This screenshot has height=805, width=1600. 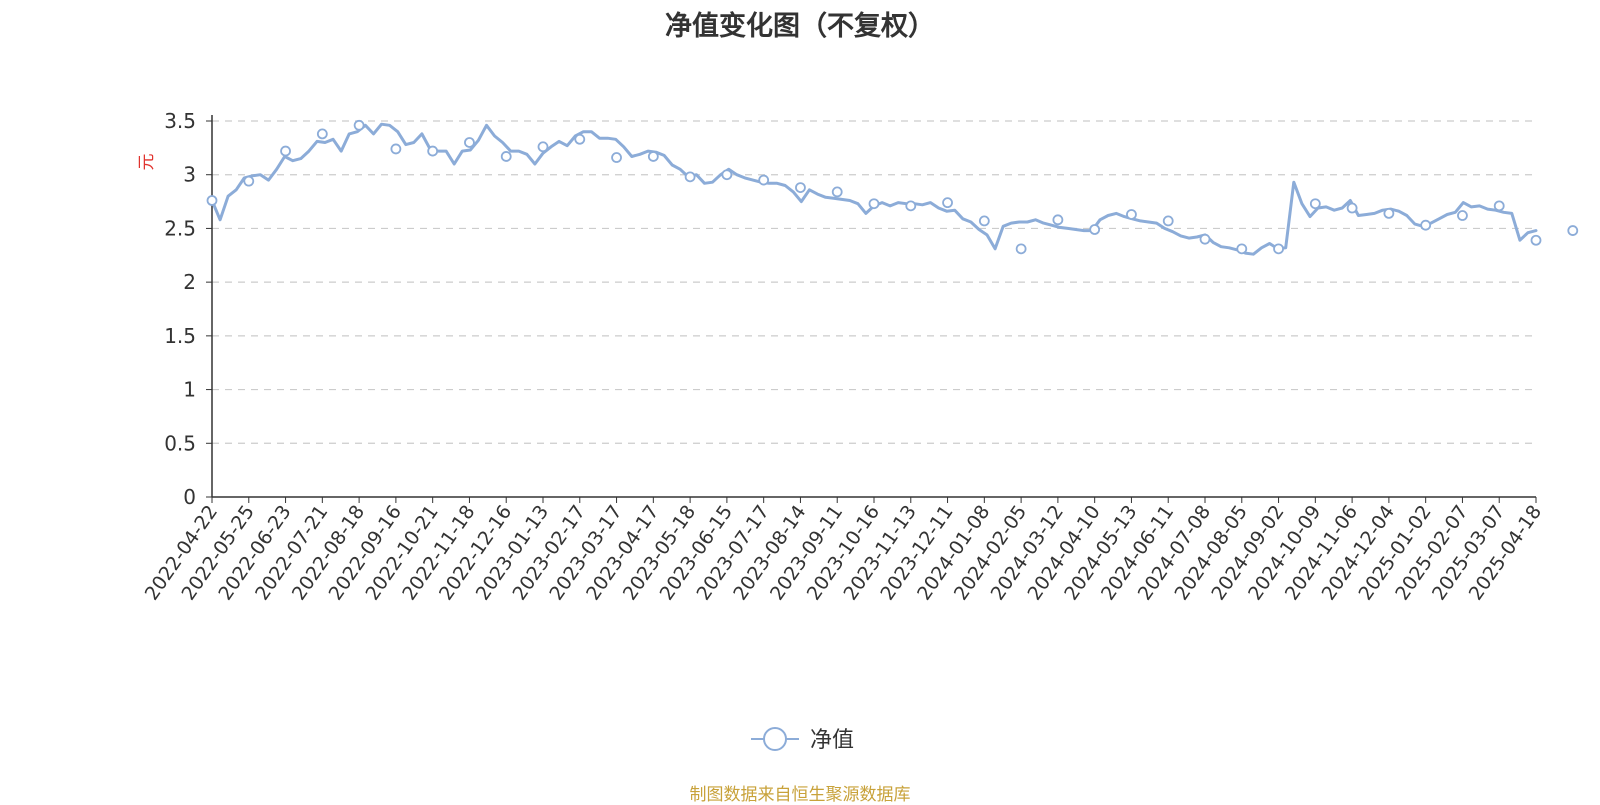 What do you see at coordinates (874, 189) in the screenshot?
I see `series-line-net-value` at bounding box center [874, 189].